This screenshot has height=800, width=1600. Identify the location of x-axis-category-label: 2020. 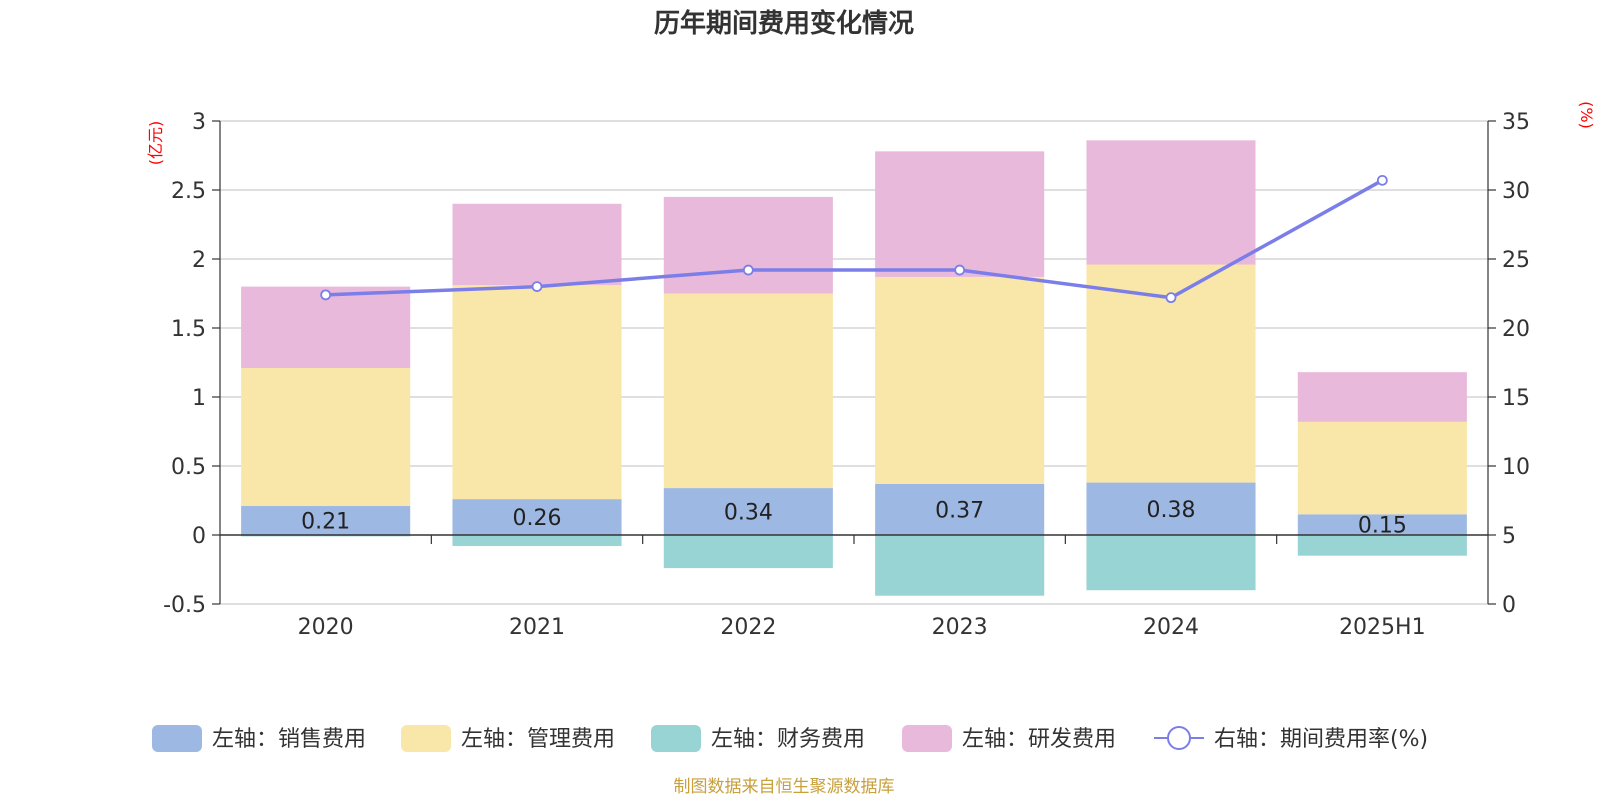
(326, 627).